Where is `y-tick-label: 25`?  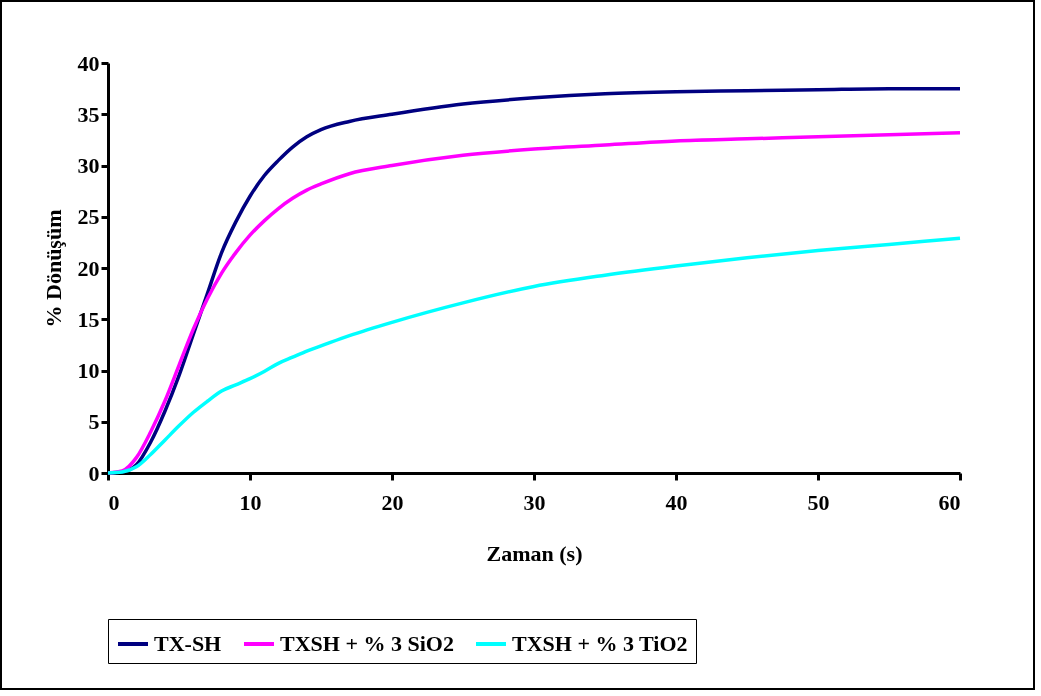
y-tick-label: 25 is located at coordinates (88, 217).